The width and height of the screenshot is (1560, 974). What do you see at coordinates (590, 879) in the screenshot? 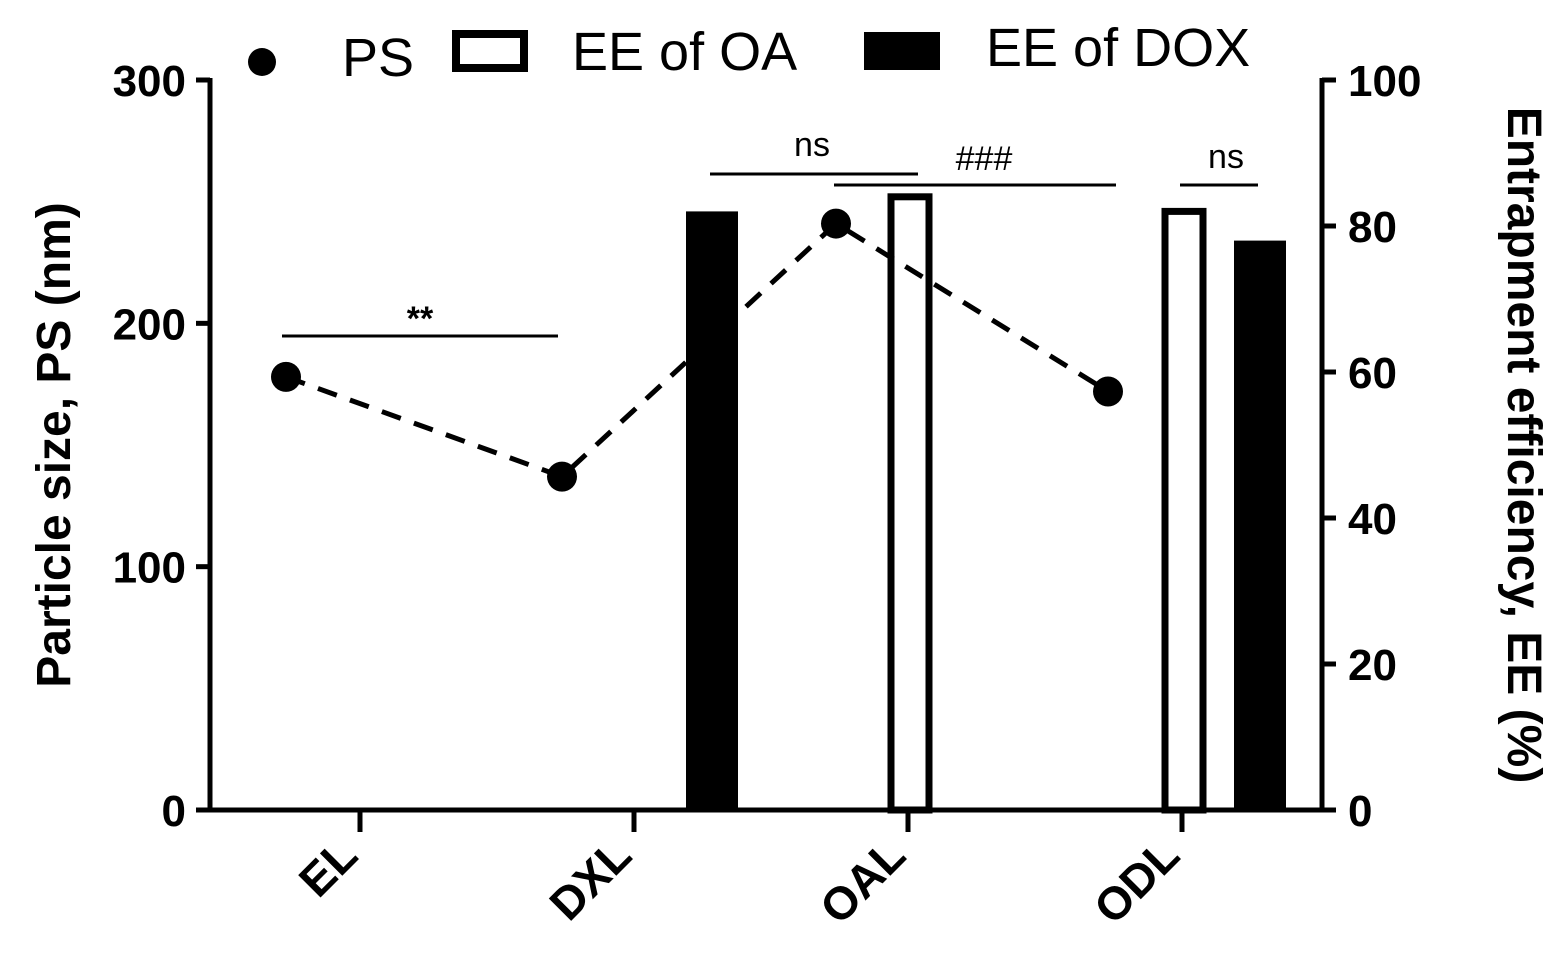
I see `category-label-dxl: DXL` at bounding box center [590, 879].